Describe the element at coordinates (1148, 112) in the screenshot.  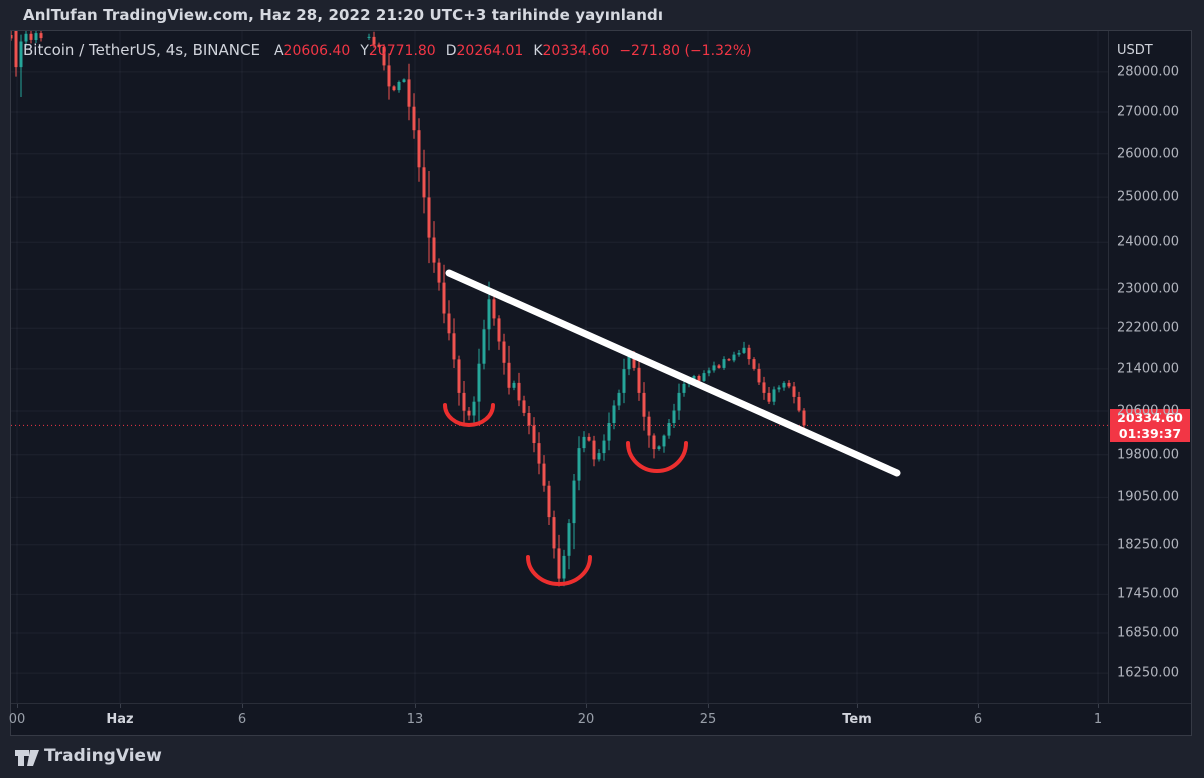
I see `price-tick-label: 27000.00` at that location.